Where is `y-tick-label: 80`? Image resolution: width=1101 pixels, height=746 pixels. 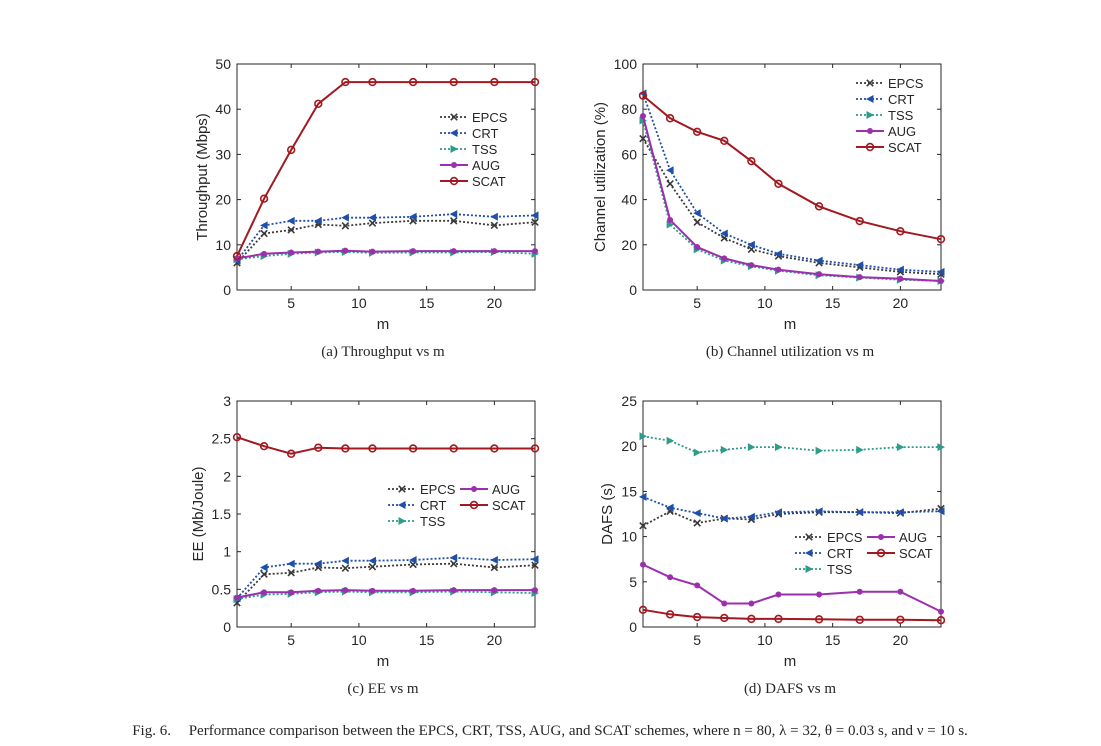
y-tick-label: 80 is located at coordinates (629, 109).